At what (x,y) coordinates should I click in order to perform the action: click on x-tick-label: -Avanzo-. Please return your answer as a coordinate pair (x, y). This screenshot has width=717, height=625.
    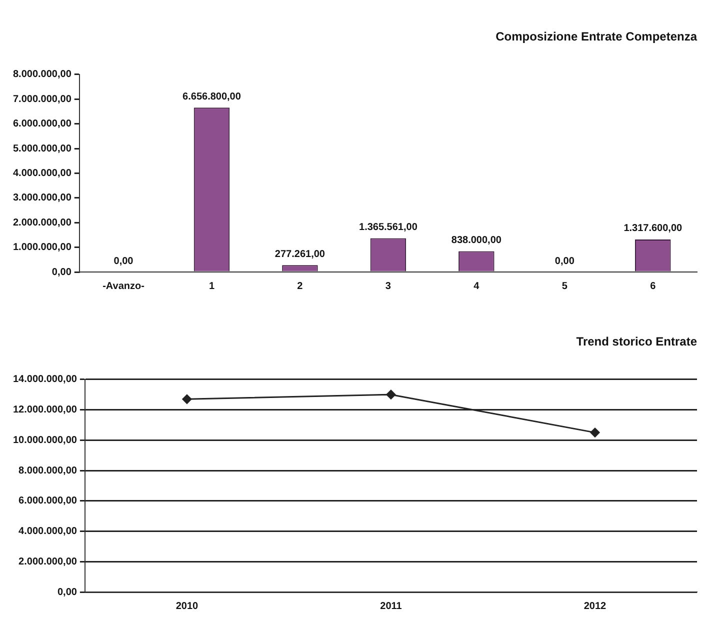
    Looking at the image, I should click on (123, 286).